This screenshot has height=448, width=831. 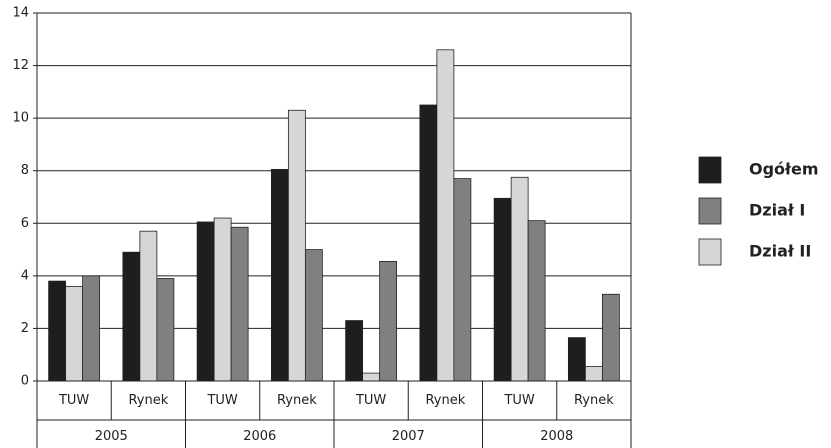 What do you see at coordinates (25, 328) in the screenshot?
I see `y-tick-label: 2` at bounding box center [25, 328].